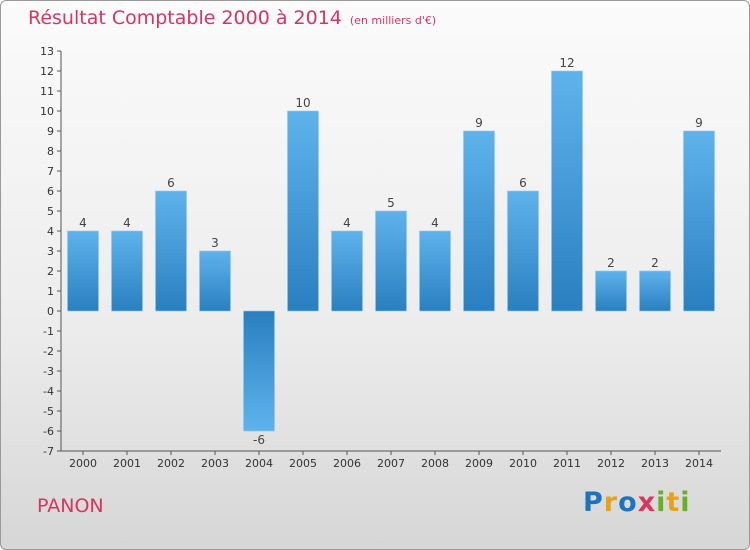  What do you see at coordinates (699, 221) in the screenshot?
I see `bar-2014` at bounding box center [699, 221].